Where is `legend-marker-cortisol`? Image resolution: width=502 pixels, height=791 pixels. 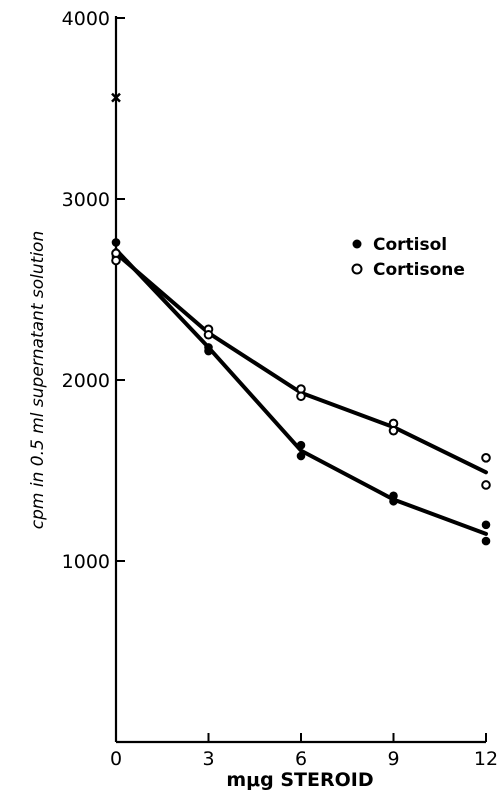 legend-marker-cortisol is located at coordinates (357, 244).